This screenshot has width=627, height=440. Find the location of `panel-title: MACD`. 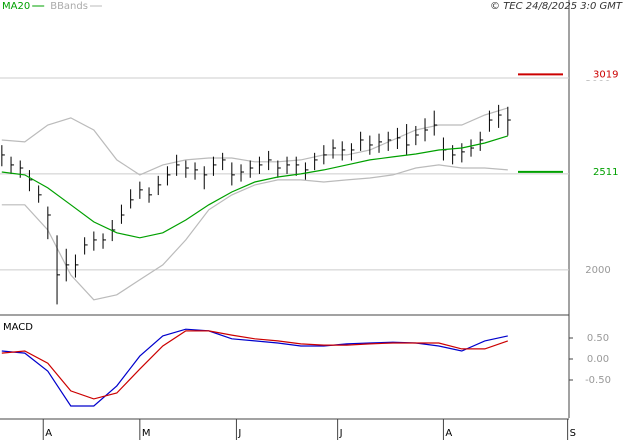

panel-title: MACD is located at coordinates (18, 327).